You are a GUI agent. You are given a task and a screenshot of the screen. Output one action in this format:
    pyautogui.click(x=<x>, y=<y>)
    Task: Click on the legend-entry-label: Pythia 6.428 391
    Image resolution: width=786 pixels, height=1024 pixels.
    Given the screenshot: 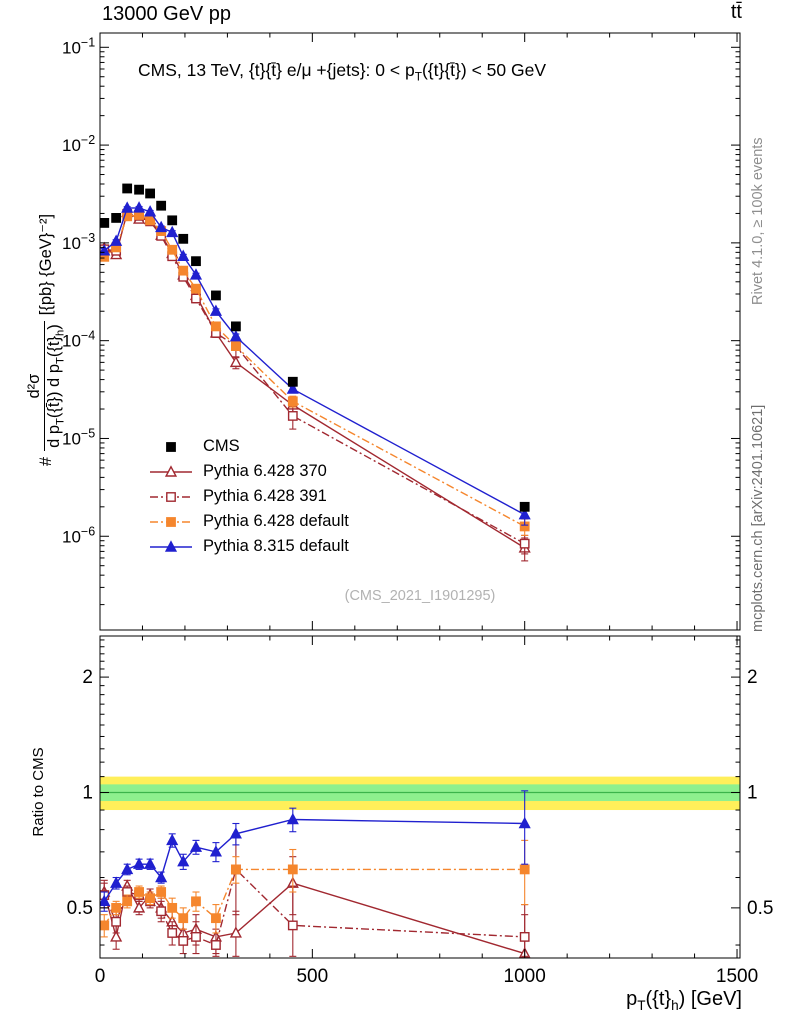 What is the action you would take?
    pyautogui.click(x=265, y=496)
    